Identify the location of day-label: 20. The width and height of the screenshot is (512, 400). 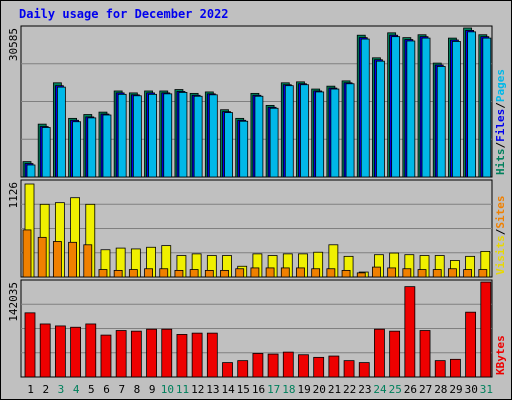
(319, 389).